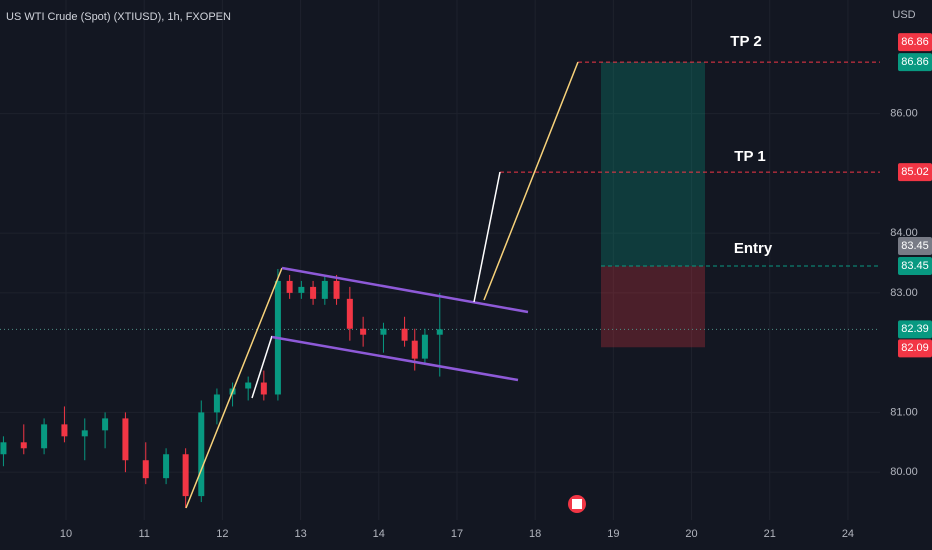 The image size is (932, 550). What do you see at coordinates (904, 233) in the screenshot?
I see `y-tick-label: 84.00` at bounding box center [904, 233].